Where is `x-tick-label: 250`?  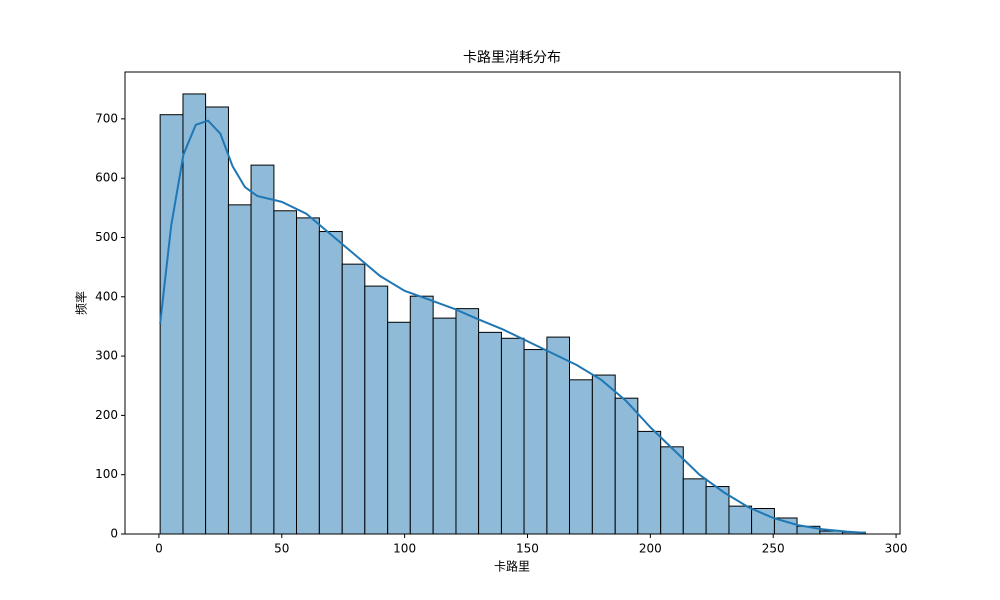
x-tick-label: 250 is located at coordinates (773, 549).